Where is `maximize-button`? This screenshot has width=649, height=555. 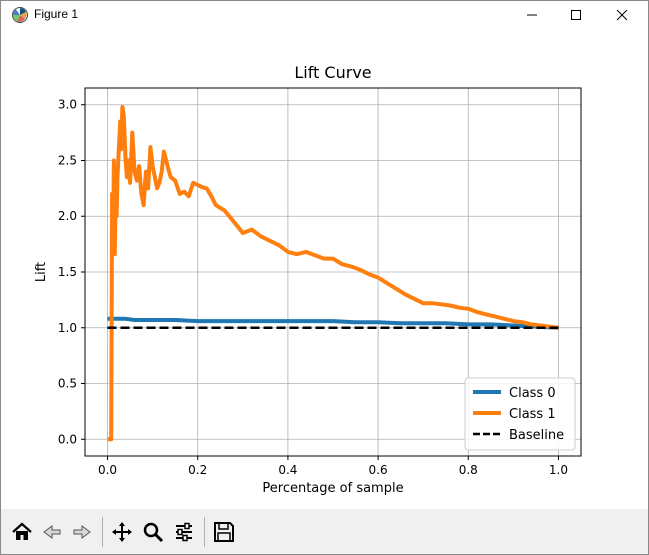 maximize-button is located at coordinates (576, 15).